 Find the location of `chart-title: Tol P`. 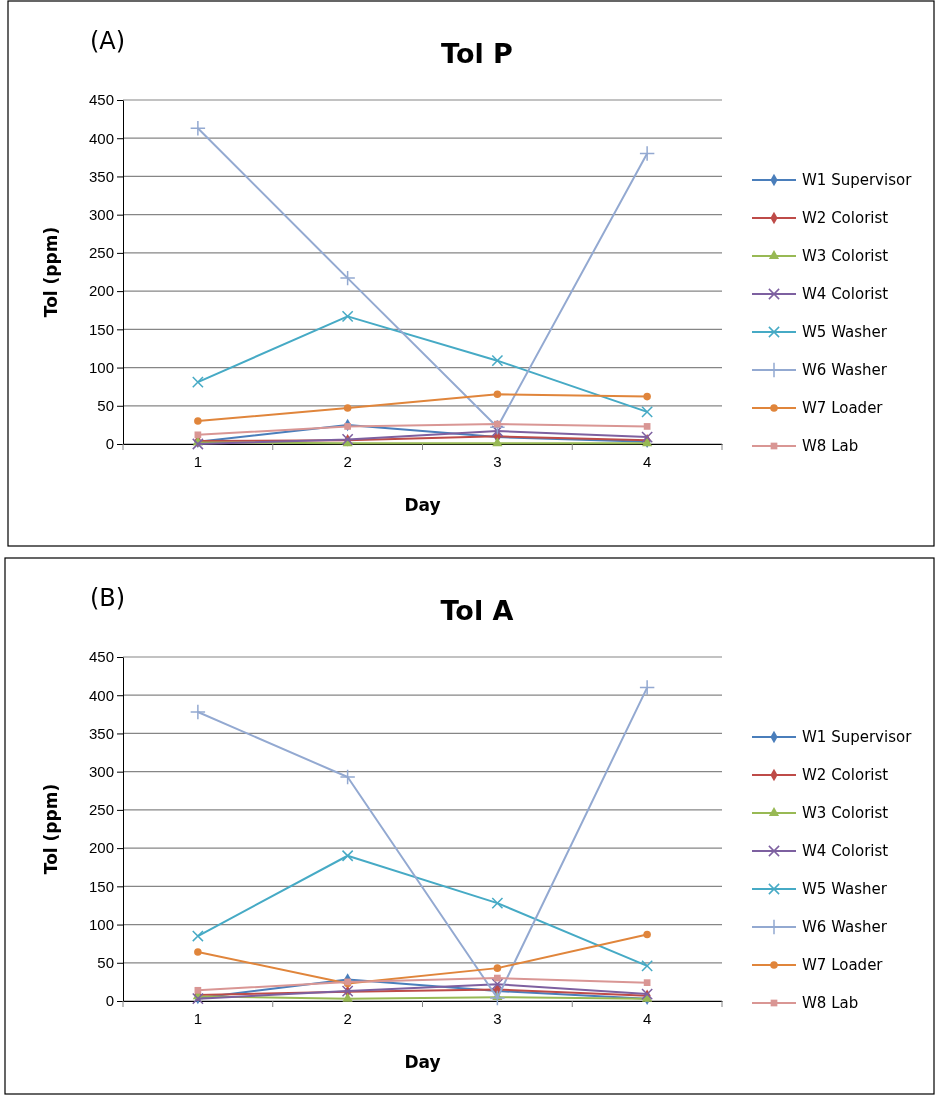

chart-title: Tol P is located at coordinates (477, 53).